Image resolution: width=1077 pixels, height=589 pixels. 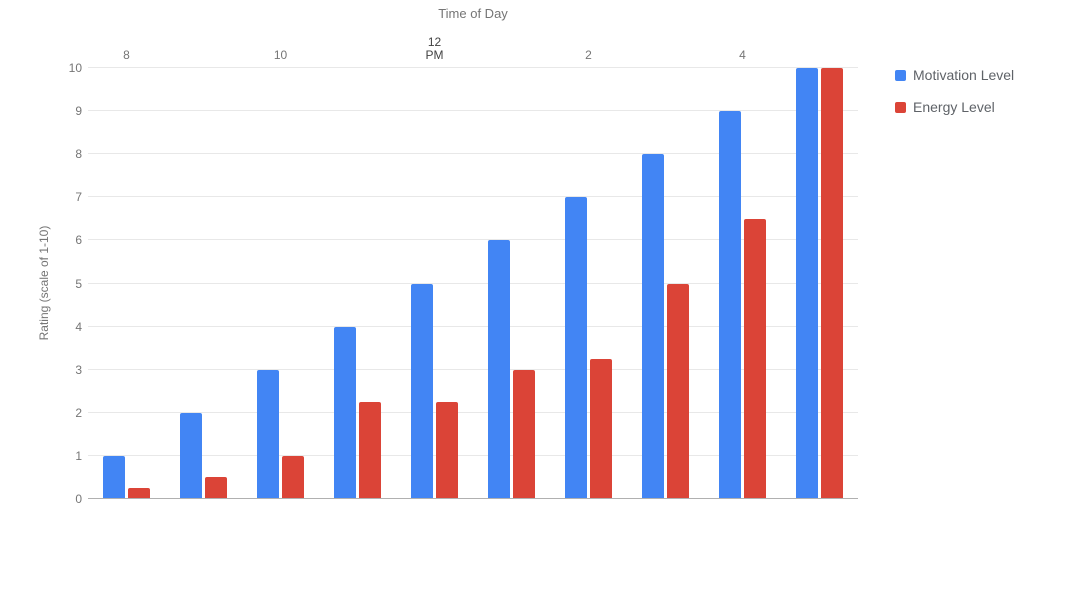 I want to click on x-tick-label-2: 2, so click(x=588, y=55).